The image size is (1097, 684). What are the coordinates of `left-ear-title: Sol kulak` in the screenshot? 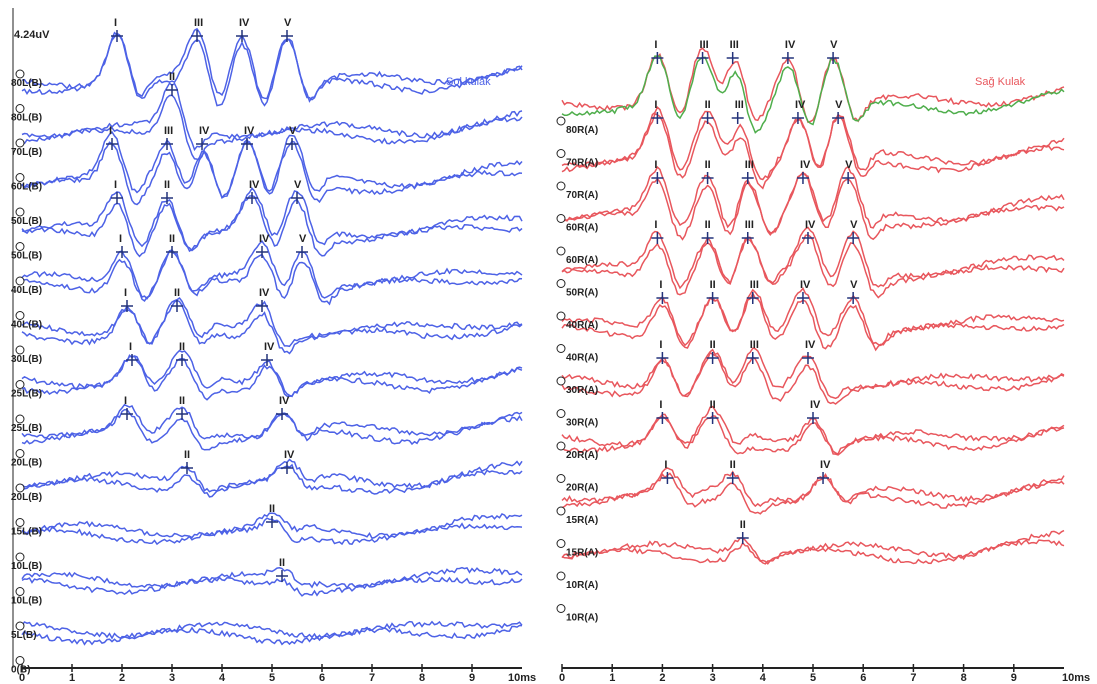 It's located at (468, 82).